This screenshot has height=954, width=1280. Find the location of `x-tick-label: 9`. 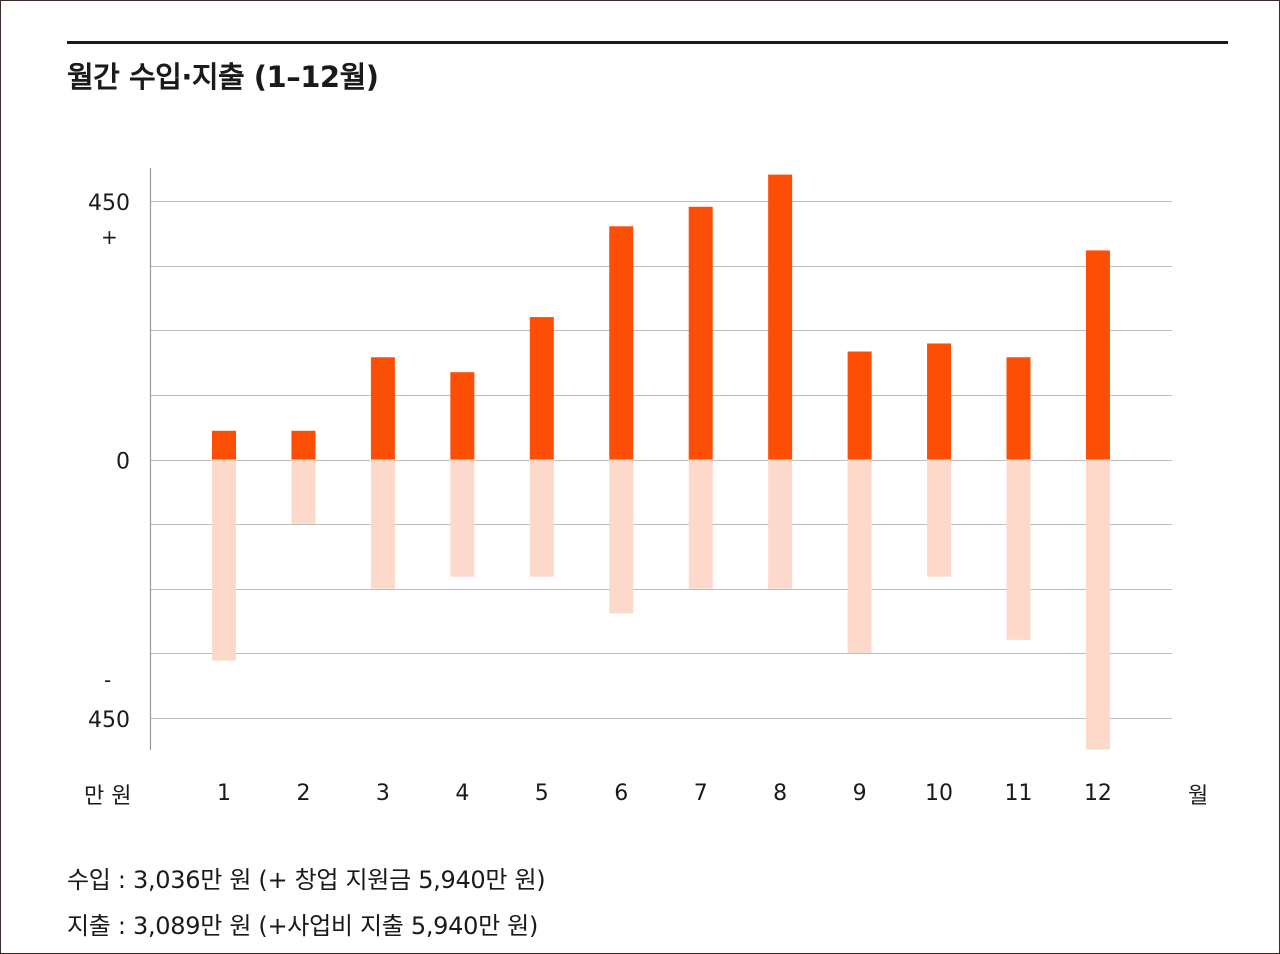

x-tick-label: 9 is located at coordinates (860, 793).